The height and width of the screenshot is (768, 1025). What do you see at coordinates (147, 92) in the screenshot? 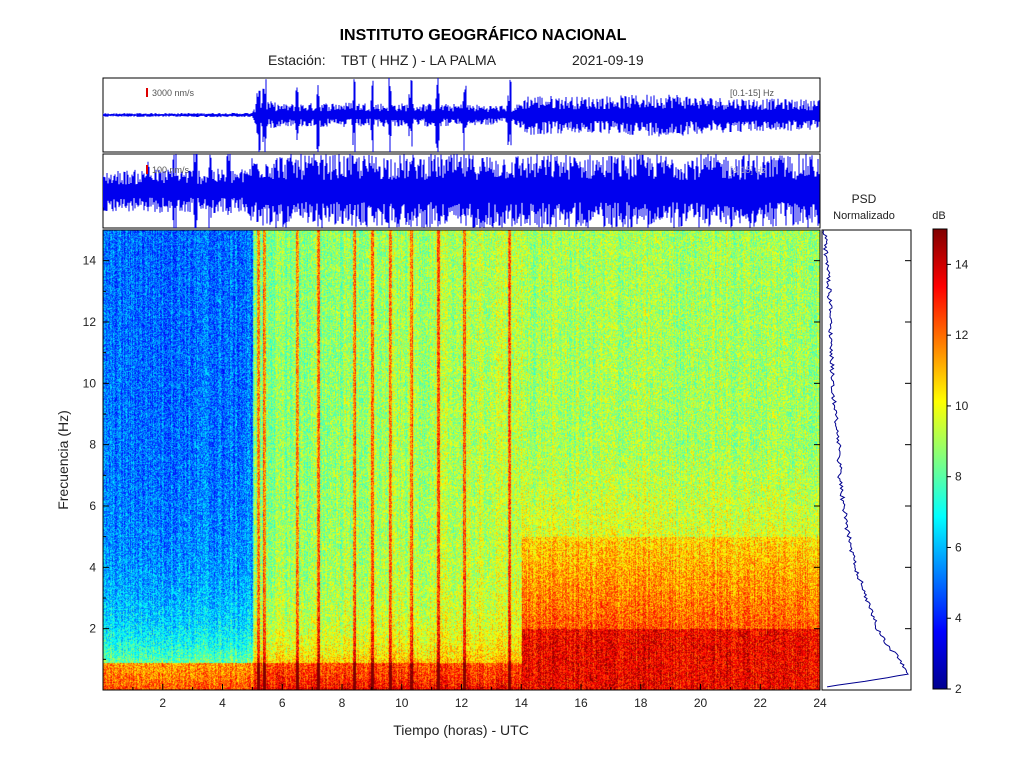
I see `scale-marker-raw` at bounding box center [147, 92].